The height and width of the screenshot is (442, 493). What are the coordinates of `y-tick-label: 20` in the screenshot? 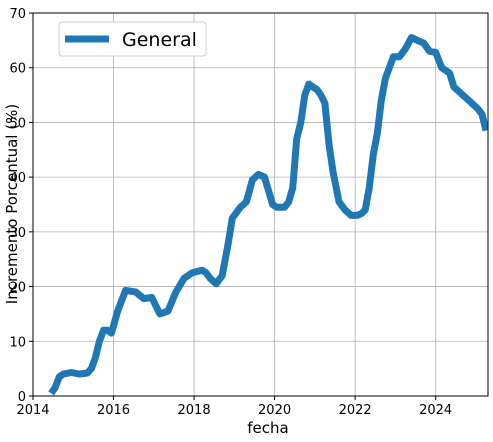 It's located at (17, 288).